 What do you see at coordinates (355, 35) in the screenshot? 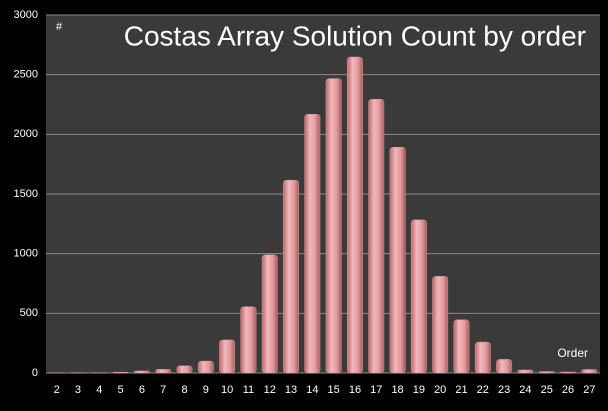
I see `chart-title: Costas Array Solution Count by order` at bounding box center [355, 35].